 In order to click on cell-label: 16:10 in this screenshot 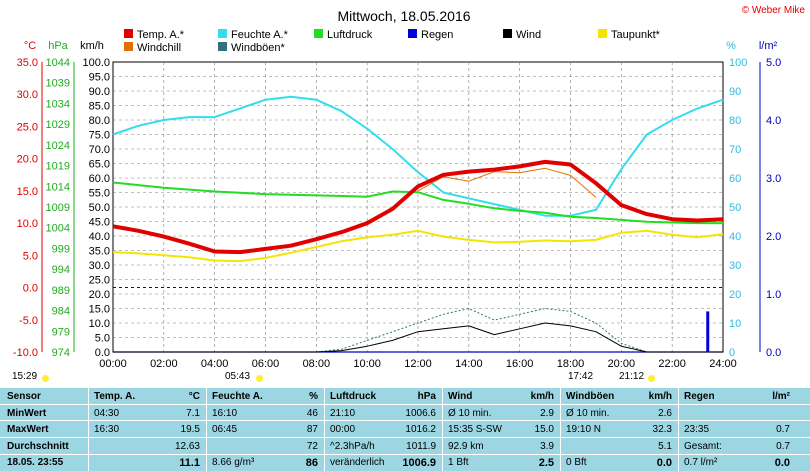, I will do `click(225, 413)`.